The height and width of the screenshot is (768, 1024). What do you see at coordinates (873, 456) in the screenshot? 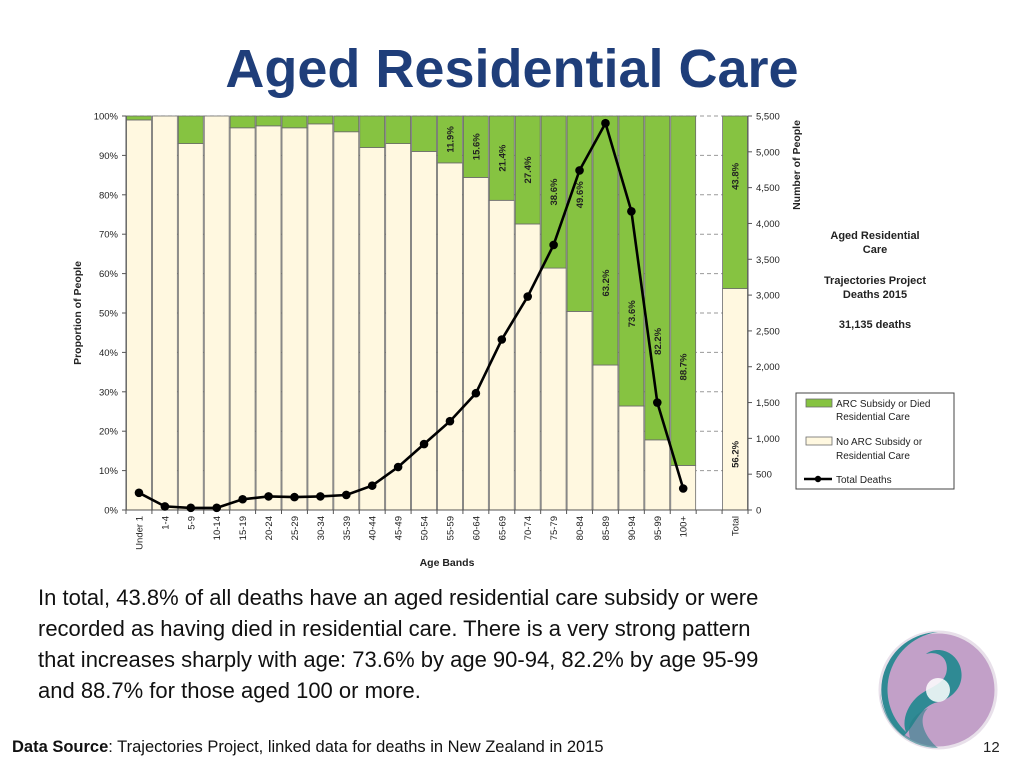
I see `legend-label: Residential Care` at bounding box center [873, 456].